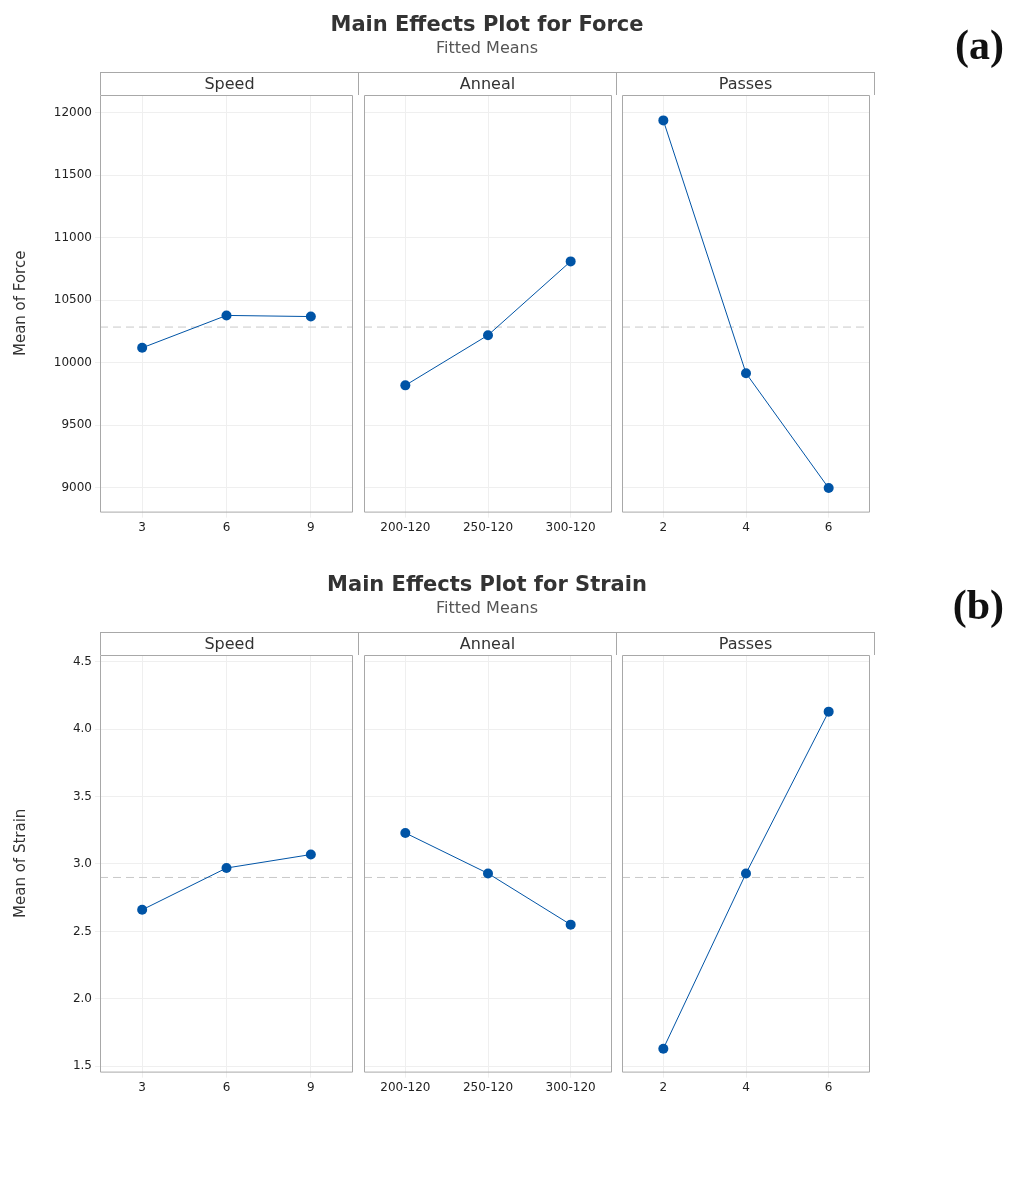  What do you see at coordinates (82, 660) in the screenshot?
I see `y-tick-label: 4.5` at bounding box center [82, 660].